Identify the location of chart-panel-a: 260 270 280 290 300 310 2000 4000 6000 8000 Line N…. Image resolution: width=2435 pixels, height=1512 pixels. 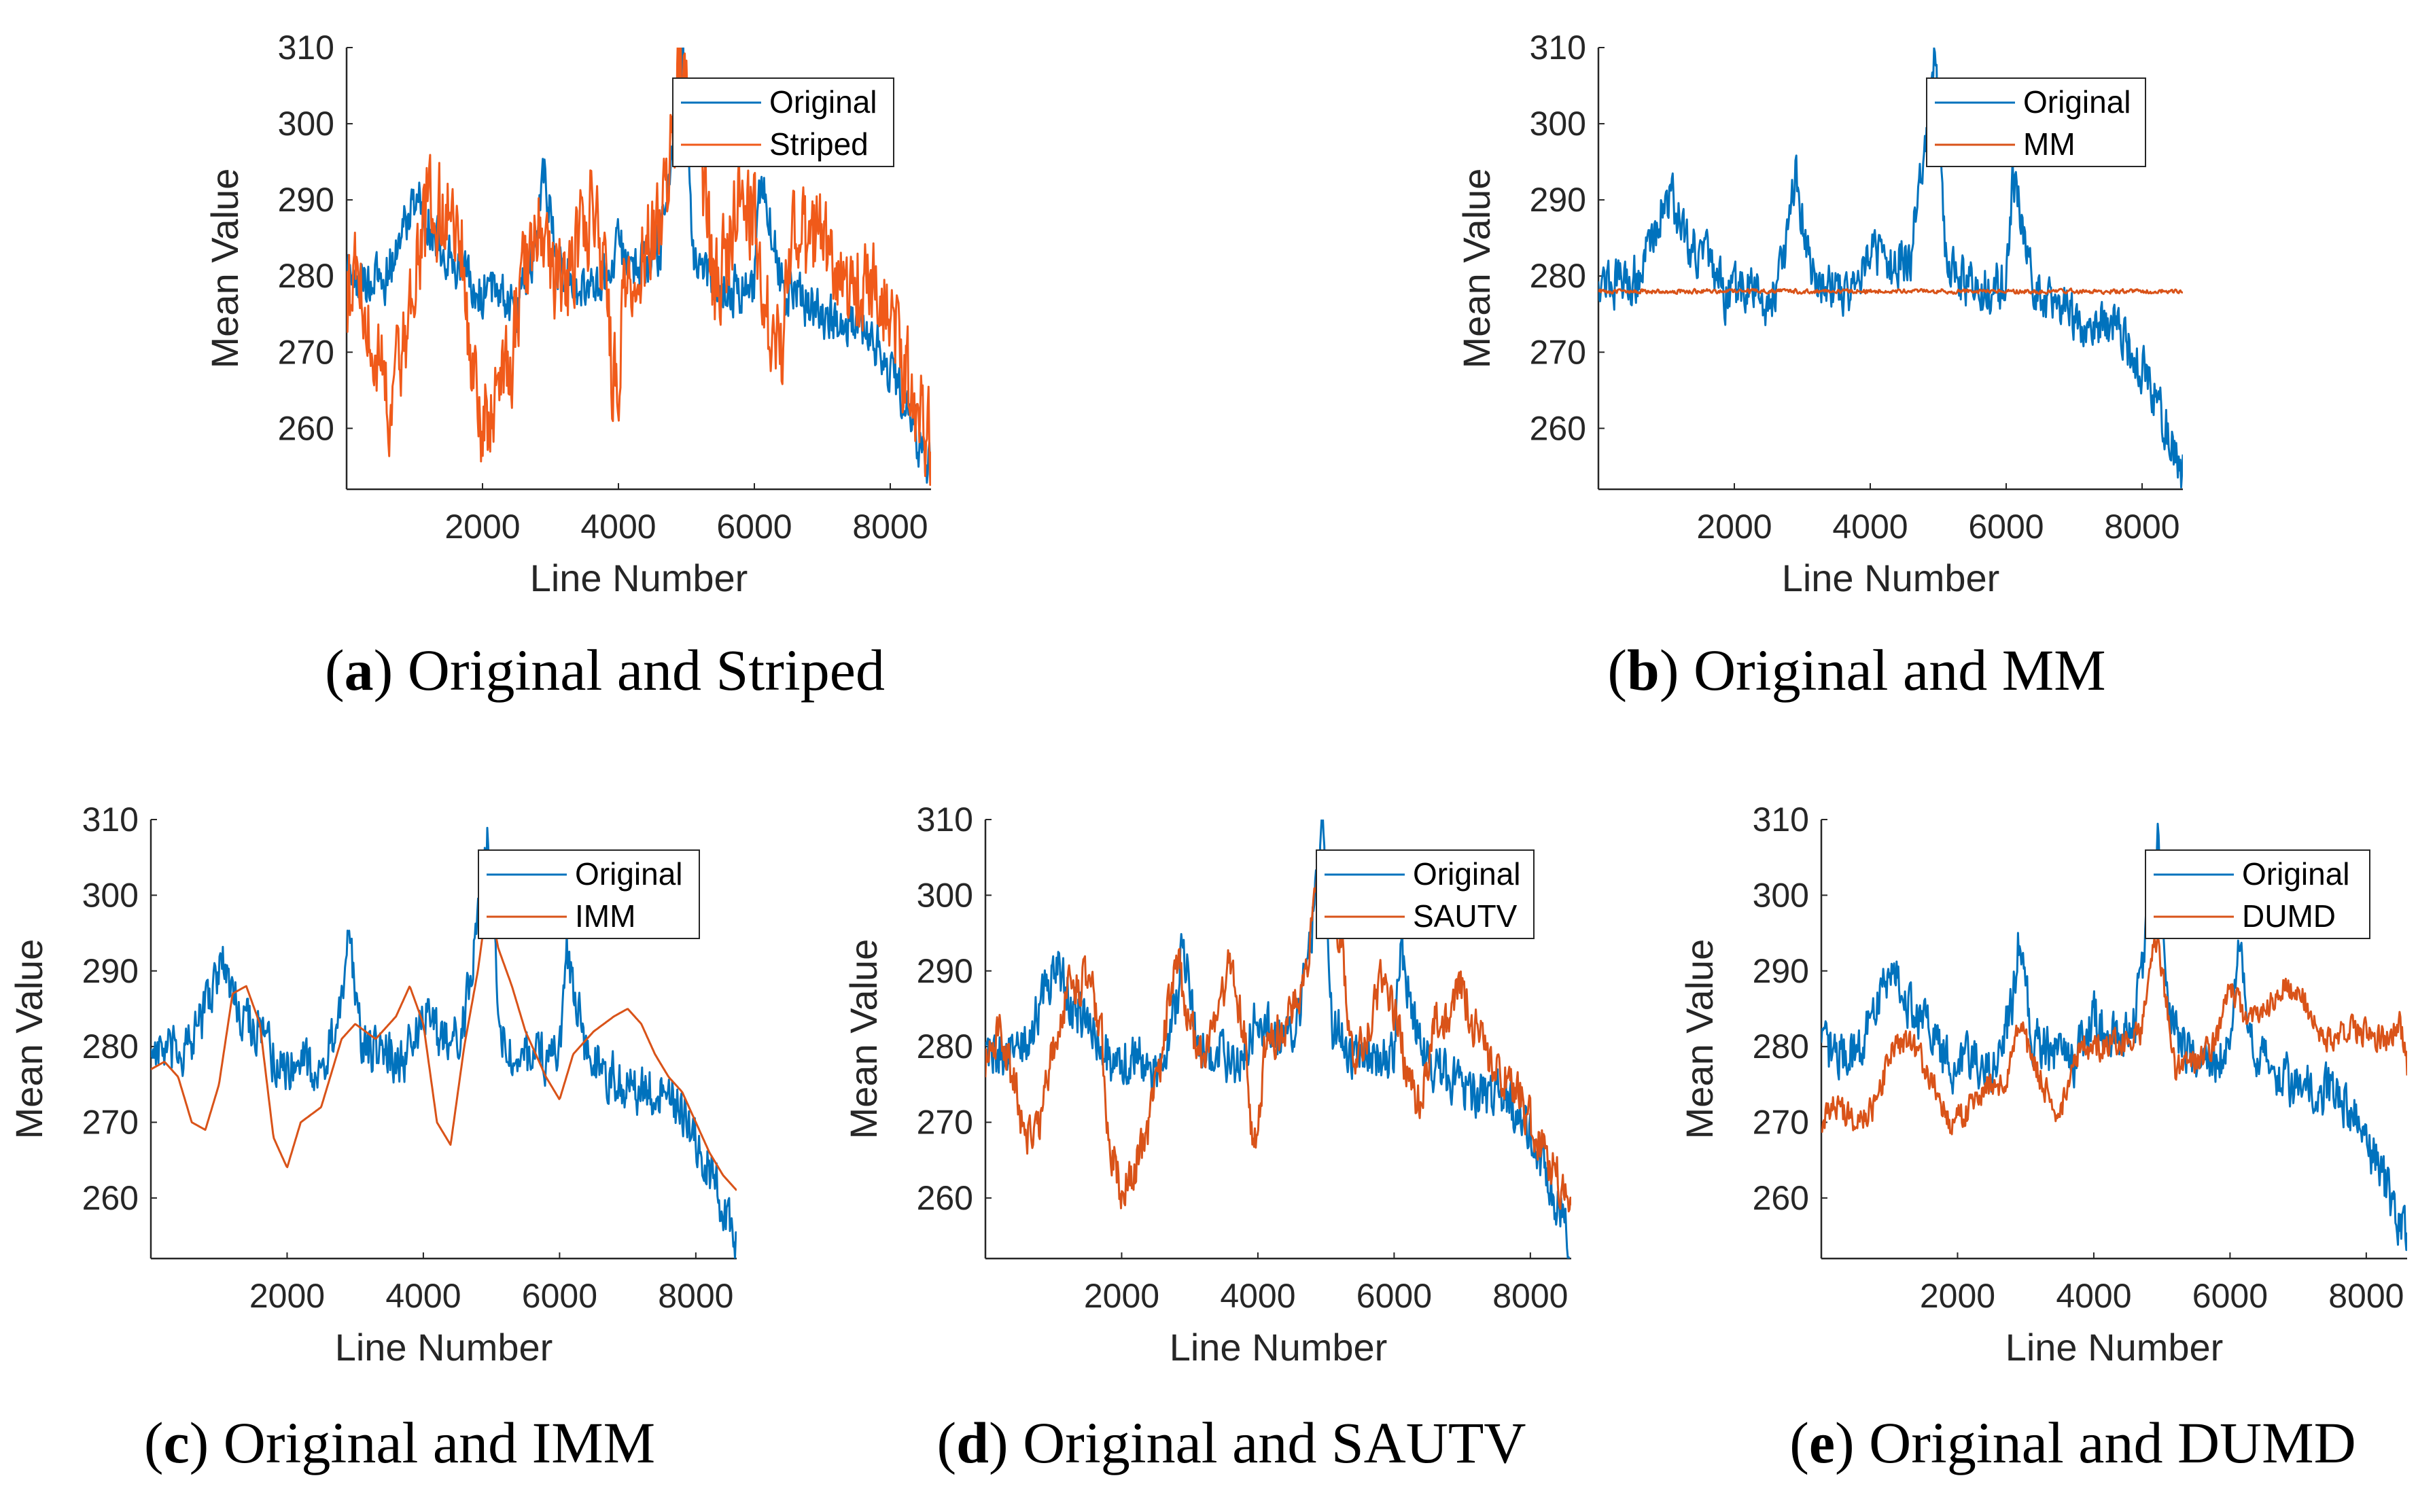
(567, 366).